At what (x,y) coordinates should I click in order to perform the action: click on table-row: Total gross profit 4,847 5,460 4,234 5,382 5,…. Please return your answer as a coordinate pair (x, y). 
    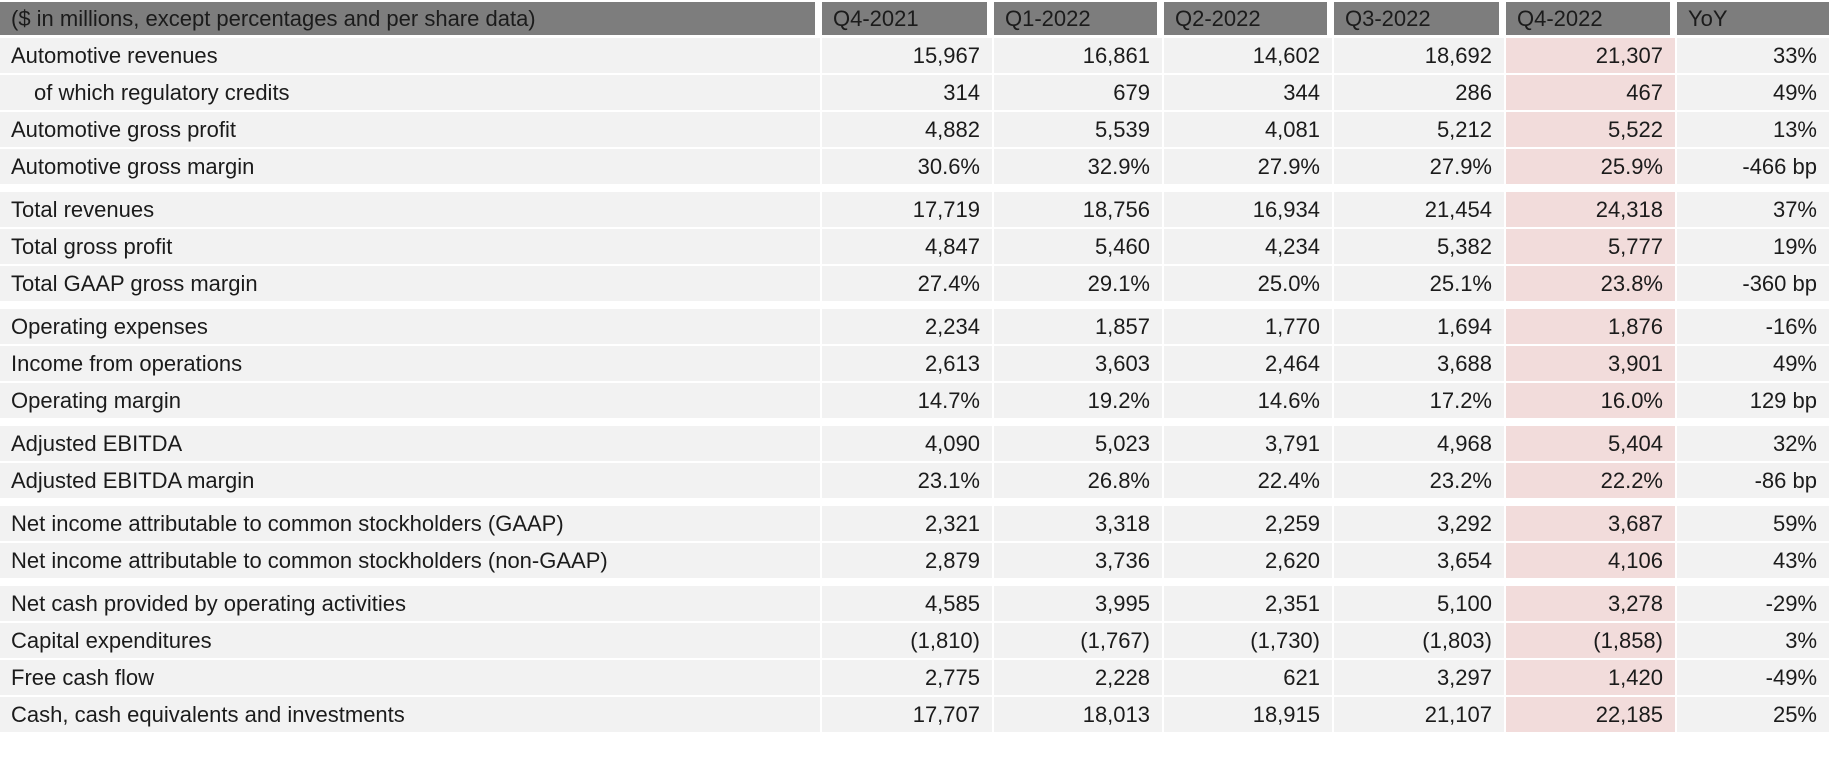
    Looking at the image, I should click on (914, 247).